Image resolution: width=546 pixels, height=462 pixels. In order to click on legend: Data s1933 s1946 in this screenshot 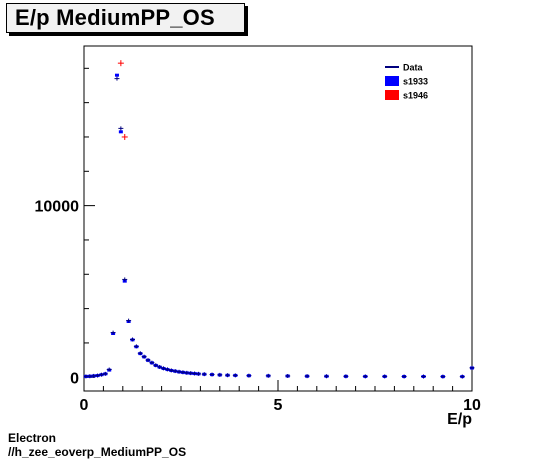, I will do `click(406, 82)`.